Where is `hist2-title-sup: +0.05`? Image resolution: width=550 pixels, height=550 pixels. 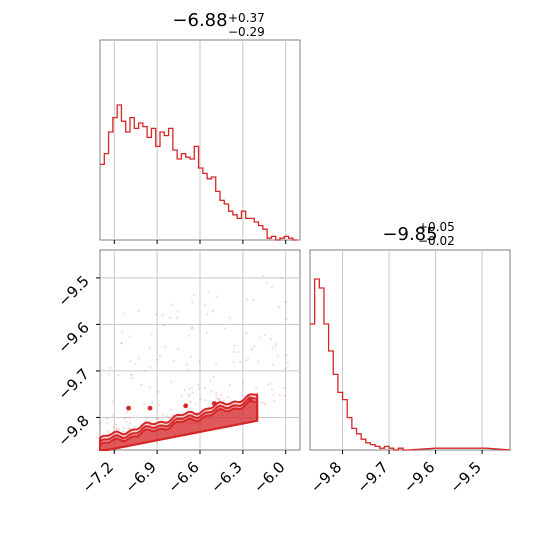
hist2-title-sup: +0.05 is located at coordinates (436, 227).